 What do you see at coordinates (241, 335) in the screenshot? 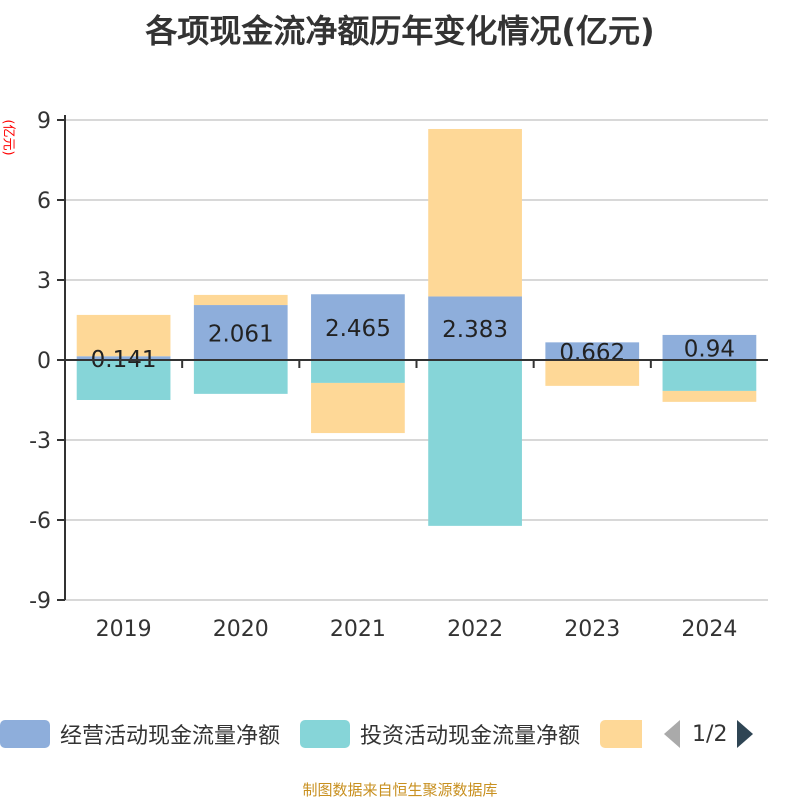
I see `data-label: 2.061` at bounding box center [241, 335].